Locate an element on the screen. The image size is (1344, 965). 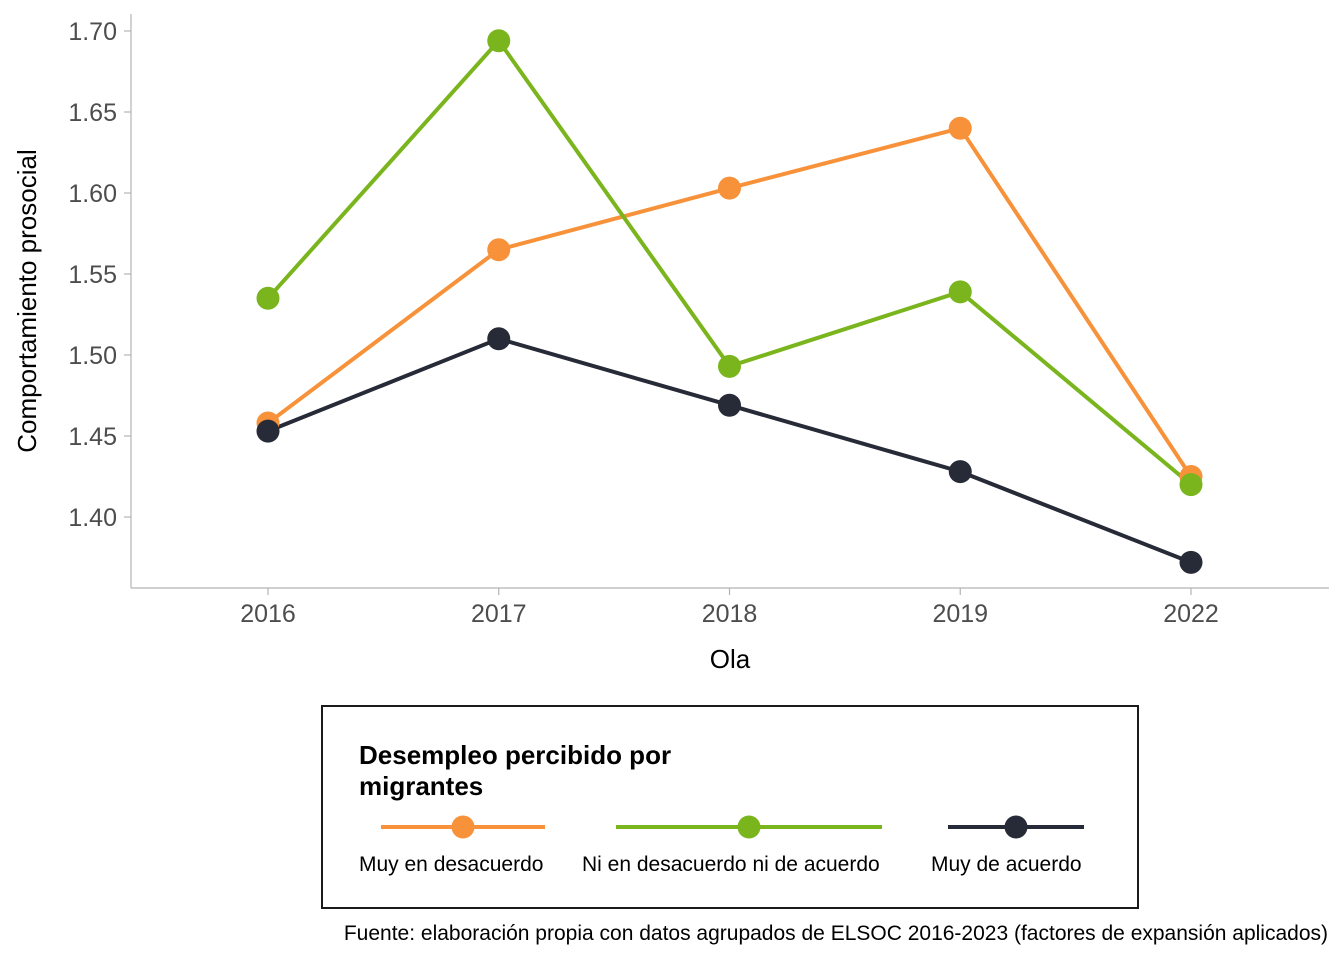
y-tick-label: 1.50 is located at coordinates (92, 356).